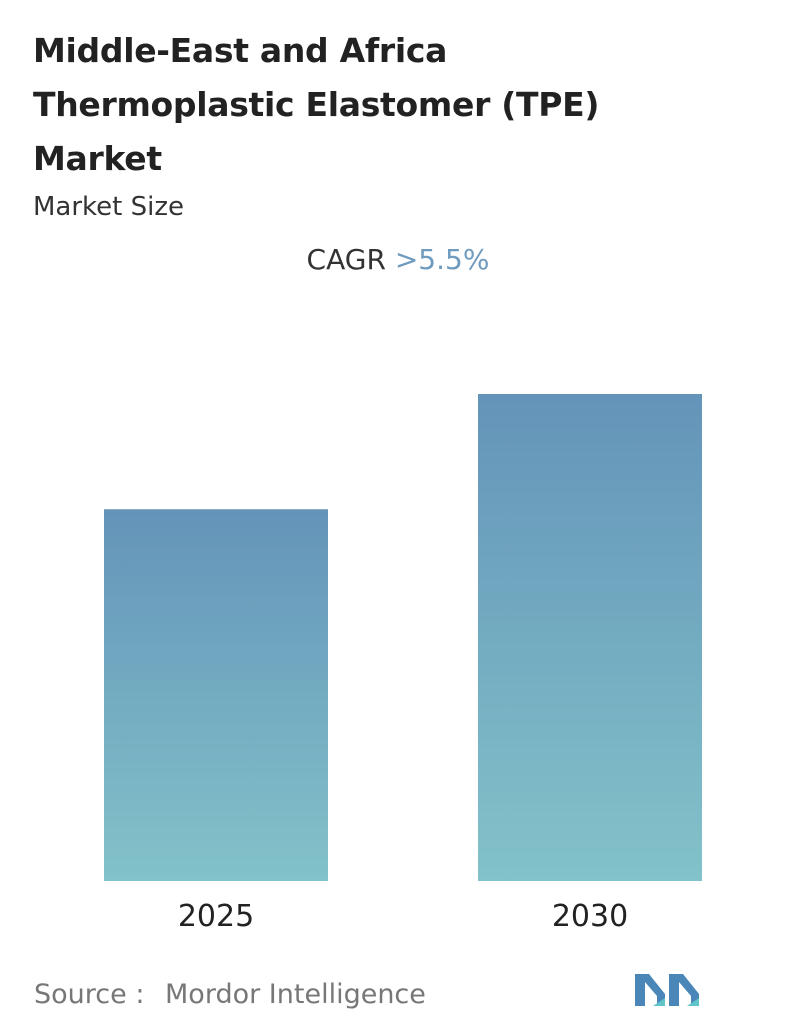 This screenshot has height=1034, width=796. What do you see at coordinates (403, 916) in the screenshot?
I see `x-axis-labels: 2025 2030` at bounding box center [403, 916].